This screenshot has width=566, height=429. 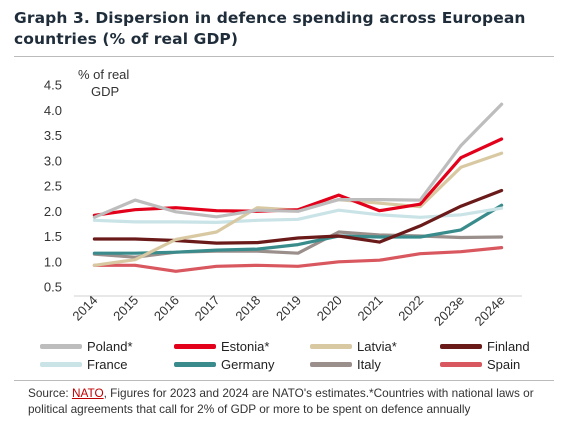 What do you see at coordinates (370, 308) in the screenshot?
I see `x-tick-label: 2021` at bounding box center [370, 308].